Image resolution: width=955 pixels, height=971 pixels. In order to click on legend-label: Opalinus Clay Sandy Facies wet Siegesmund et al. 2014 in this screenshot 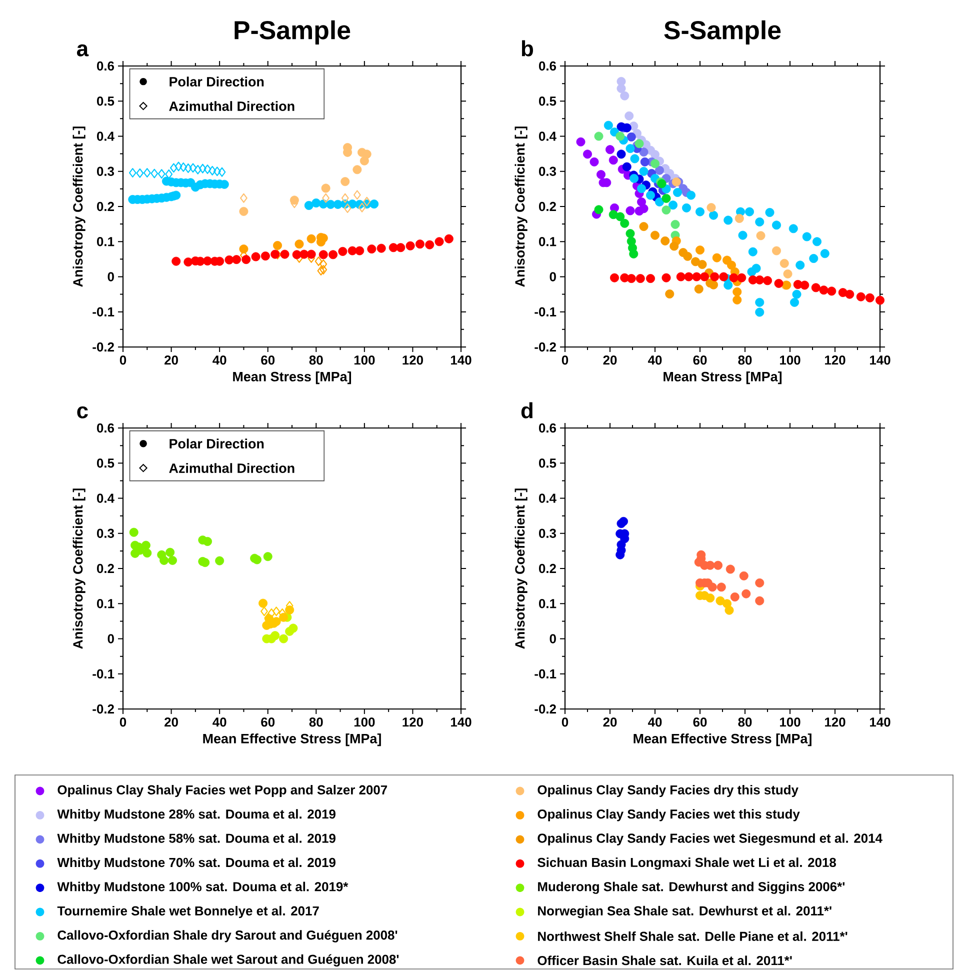, I will do `click(710, 839)`.